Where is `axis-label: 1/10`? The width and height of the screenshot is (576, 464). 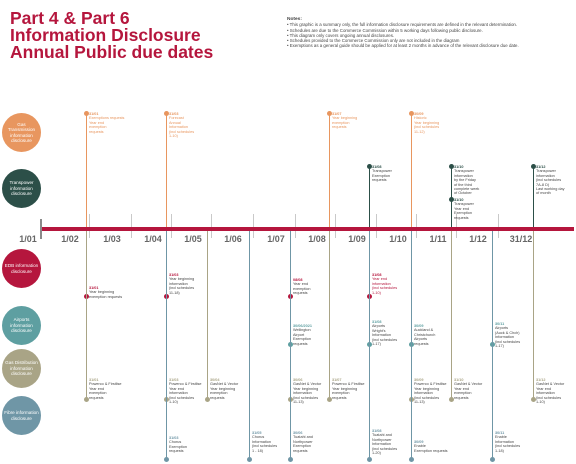 axis-label: 1/10 is located at coordinates (398, 239).